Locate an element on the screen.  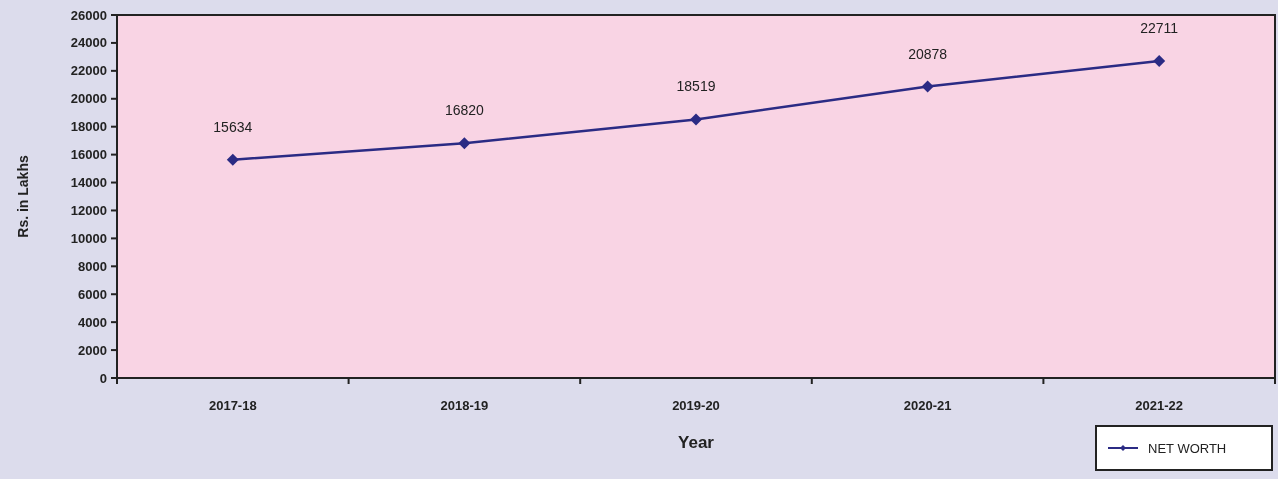
x-tick-label: 2017-18 is located at coordinates (232, 405).